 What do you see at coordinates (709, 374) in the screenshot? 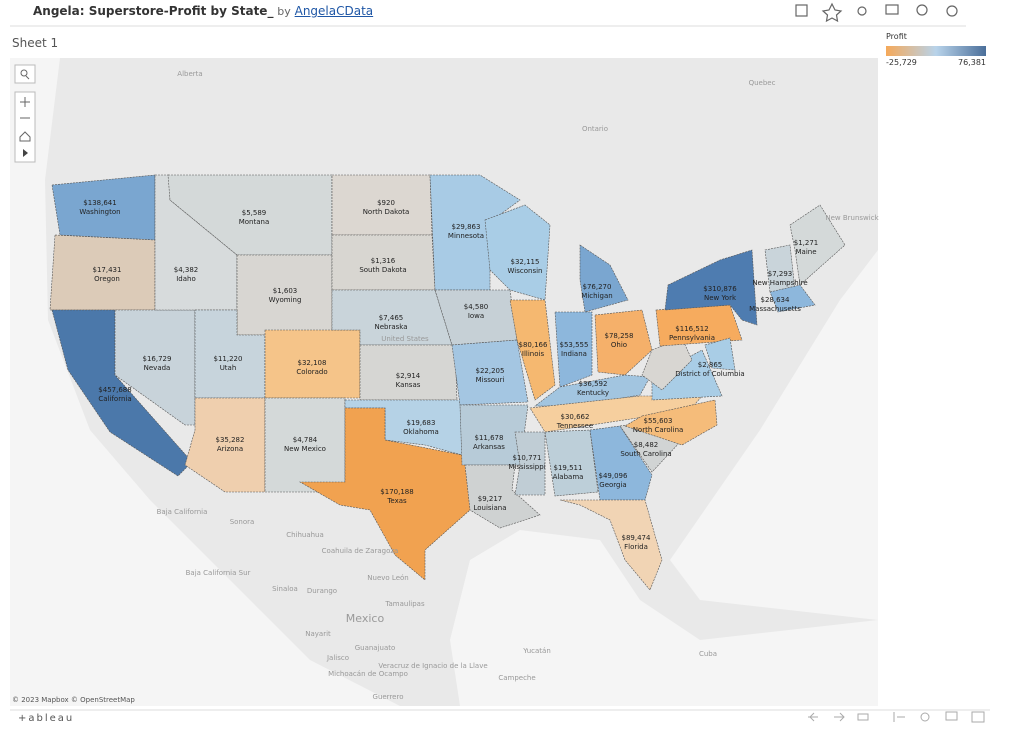
I see `state-name: District of Columbia` at bounding box center [709, 374].